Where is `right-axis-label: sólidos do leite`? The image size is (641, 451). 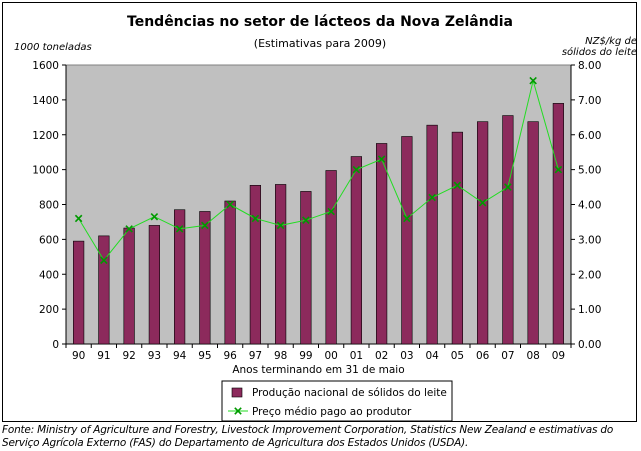
right-axis-label: sólidos do leite is located at coordinates (599, 52).